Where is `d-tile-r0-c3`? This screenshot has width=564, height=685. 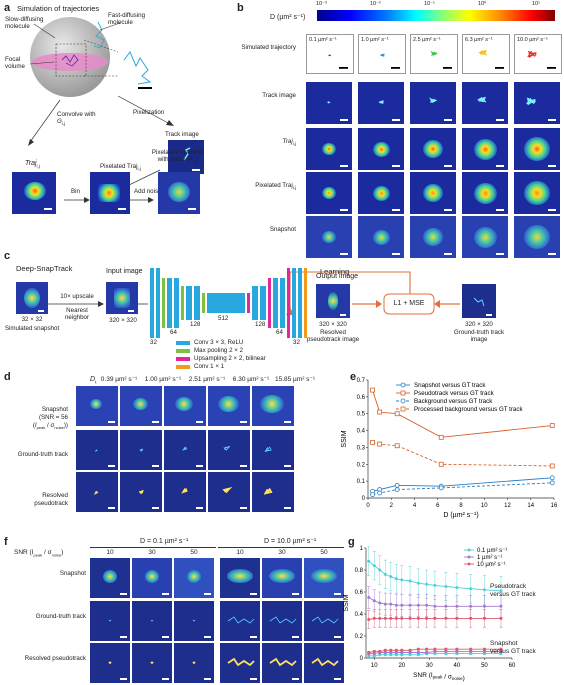
d-tile-r0-c3 is located at coordinates (229, 406).